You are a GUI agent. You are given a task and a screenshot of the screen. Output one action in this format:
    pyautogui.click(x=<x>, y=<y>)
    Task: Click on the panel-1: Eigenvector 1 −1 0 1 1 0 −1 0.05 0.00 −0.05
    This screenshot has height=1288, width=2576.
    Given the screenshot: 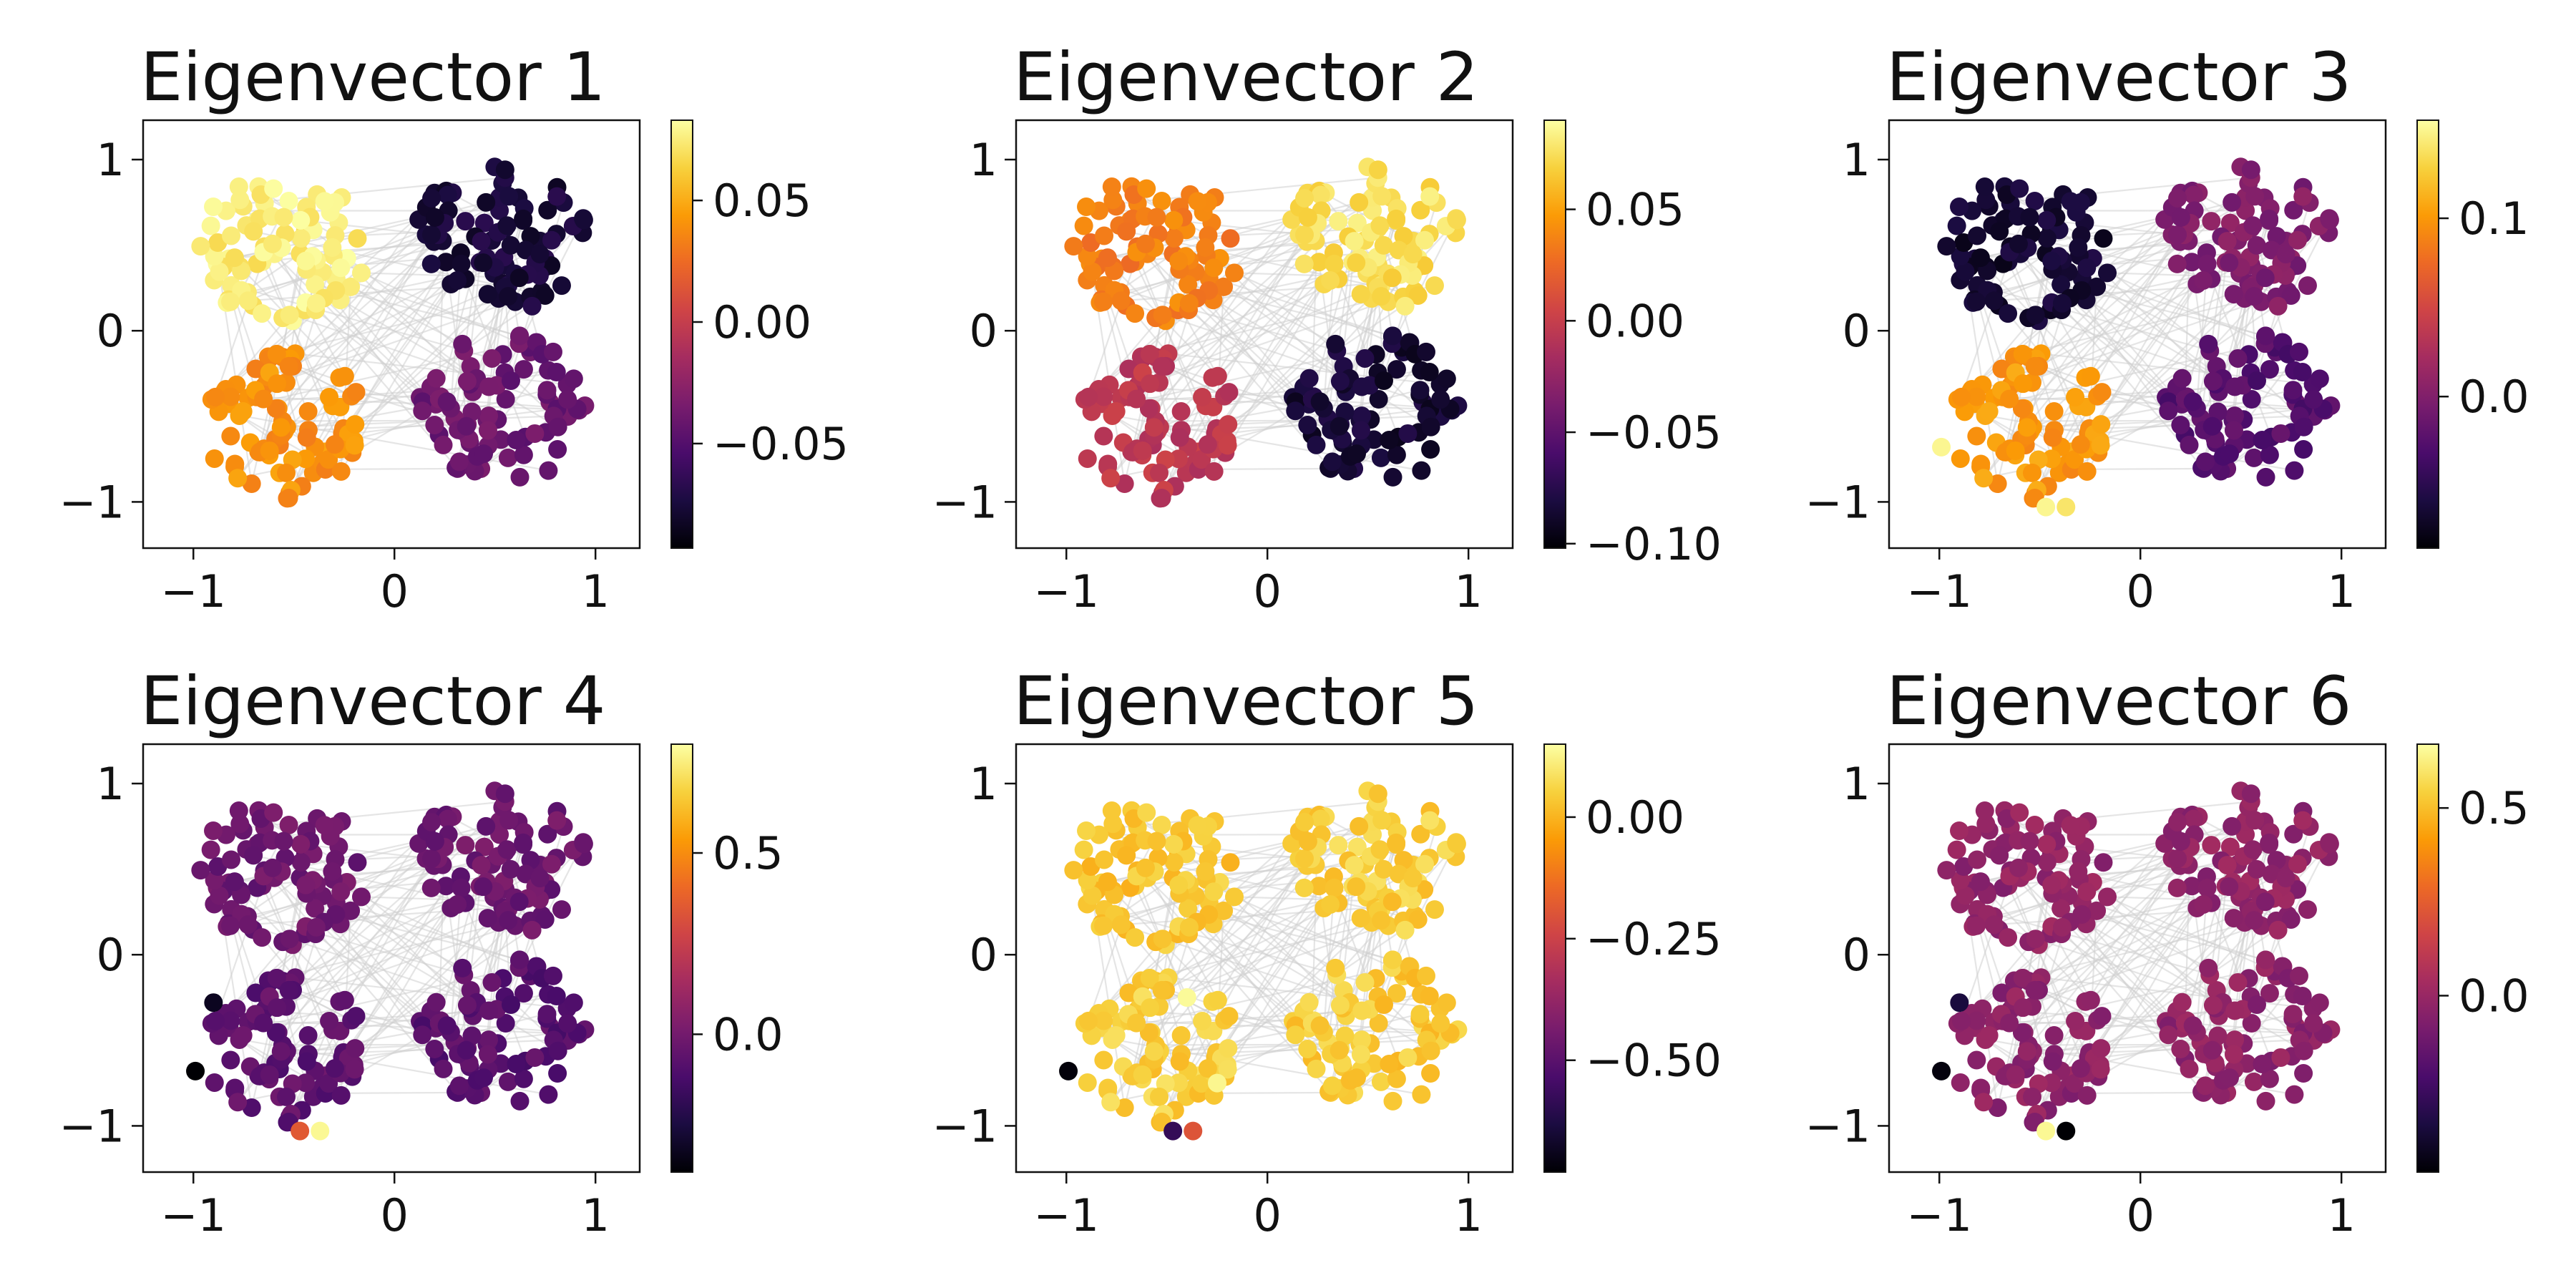 What is the action you would take?
    pyautogui.click(x=454, y=328)
    